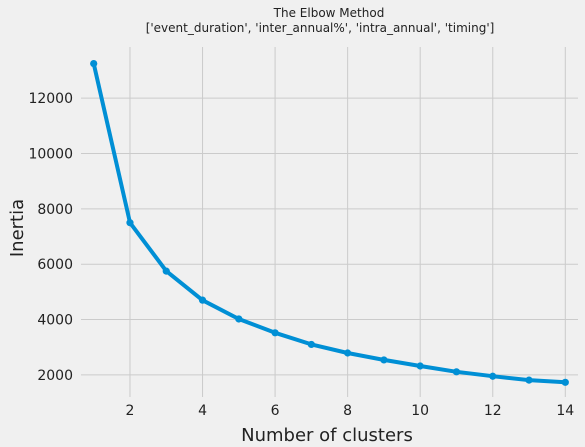 The image size is (585, 447). I want to click on x-tick-label: 12, so click(493, 411).